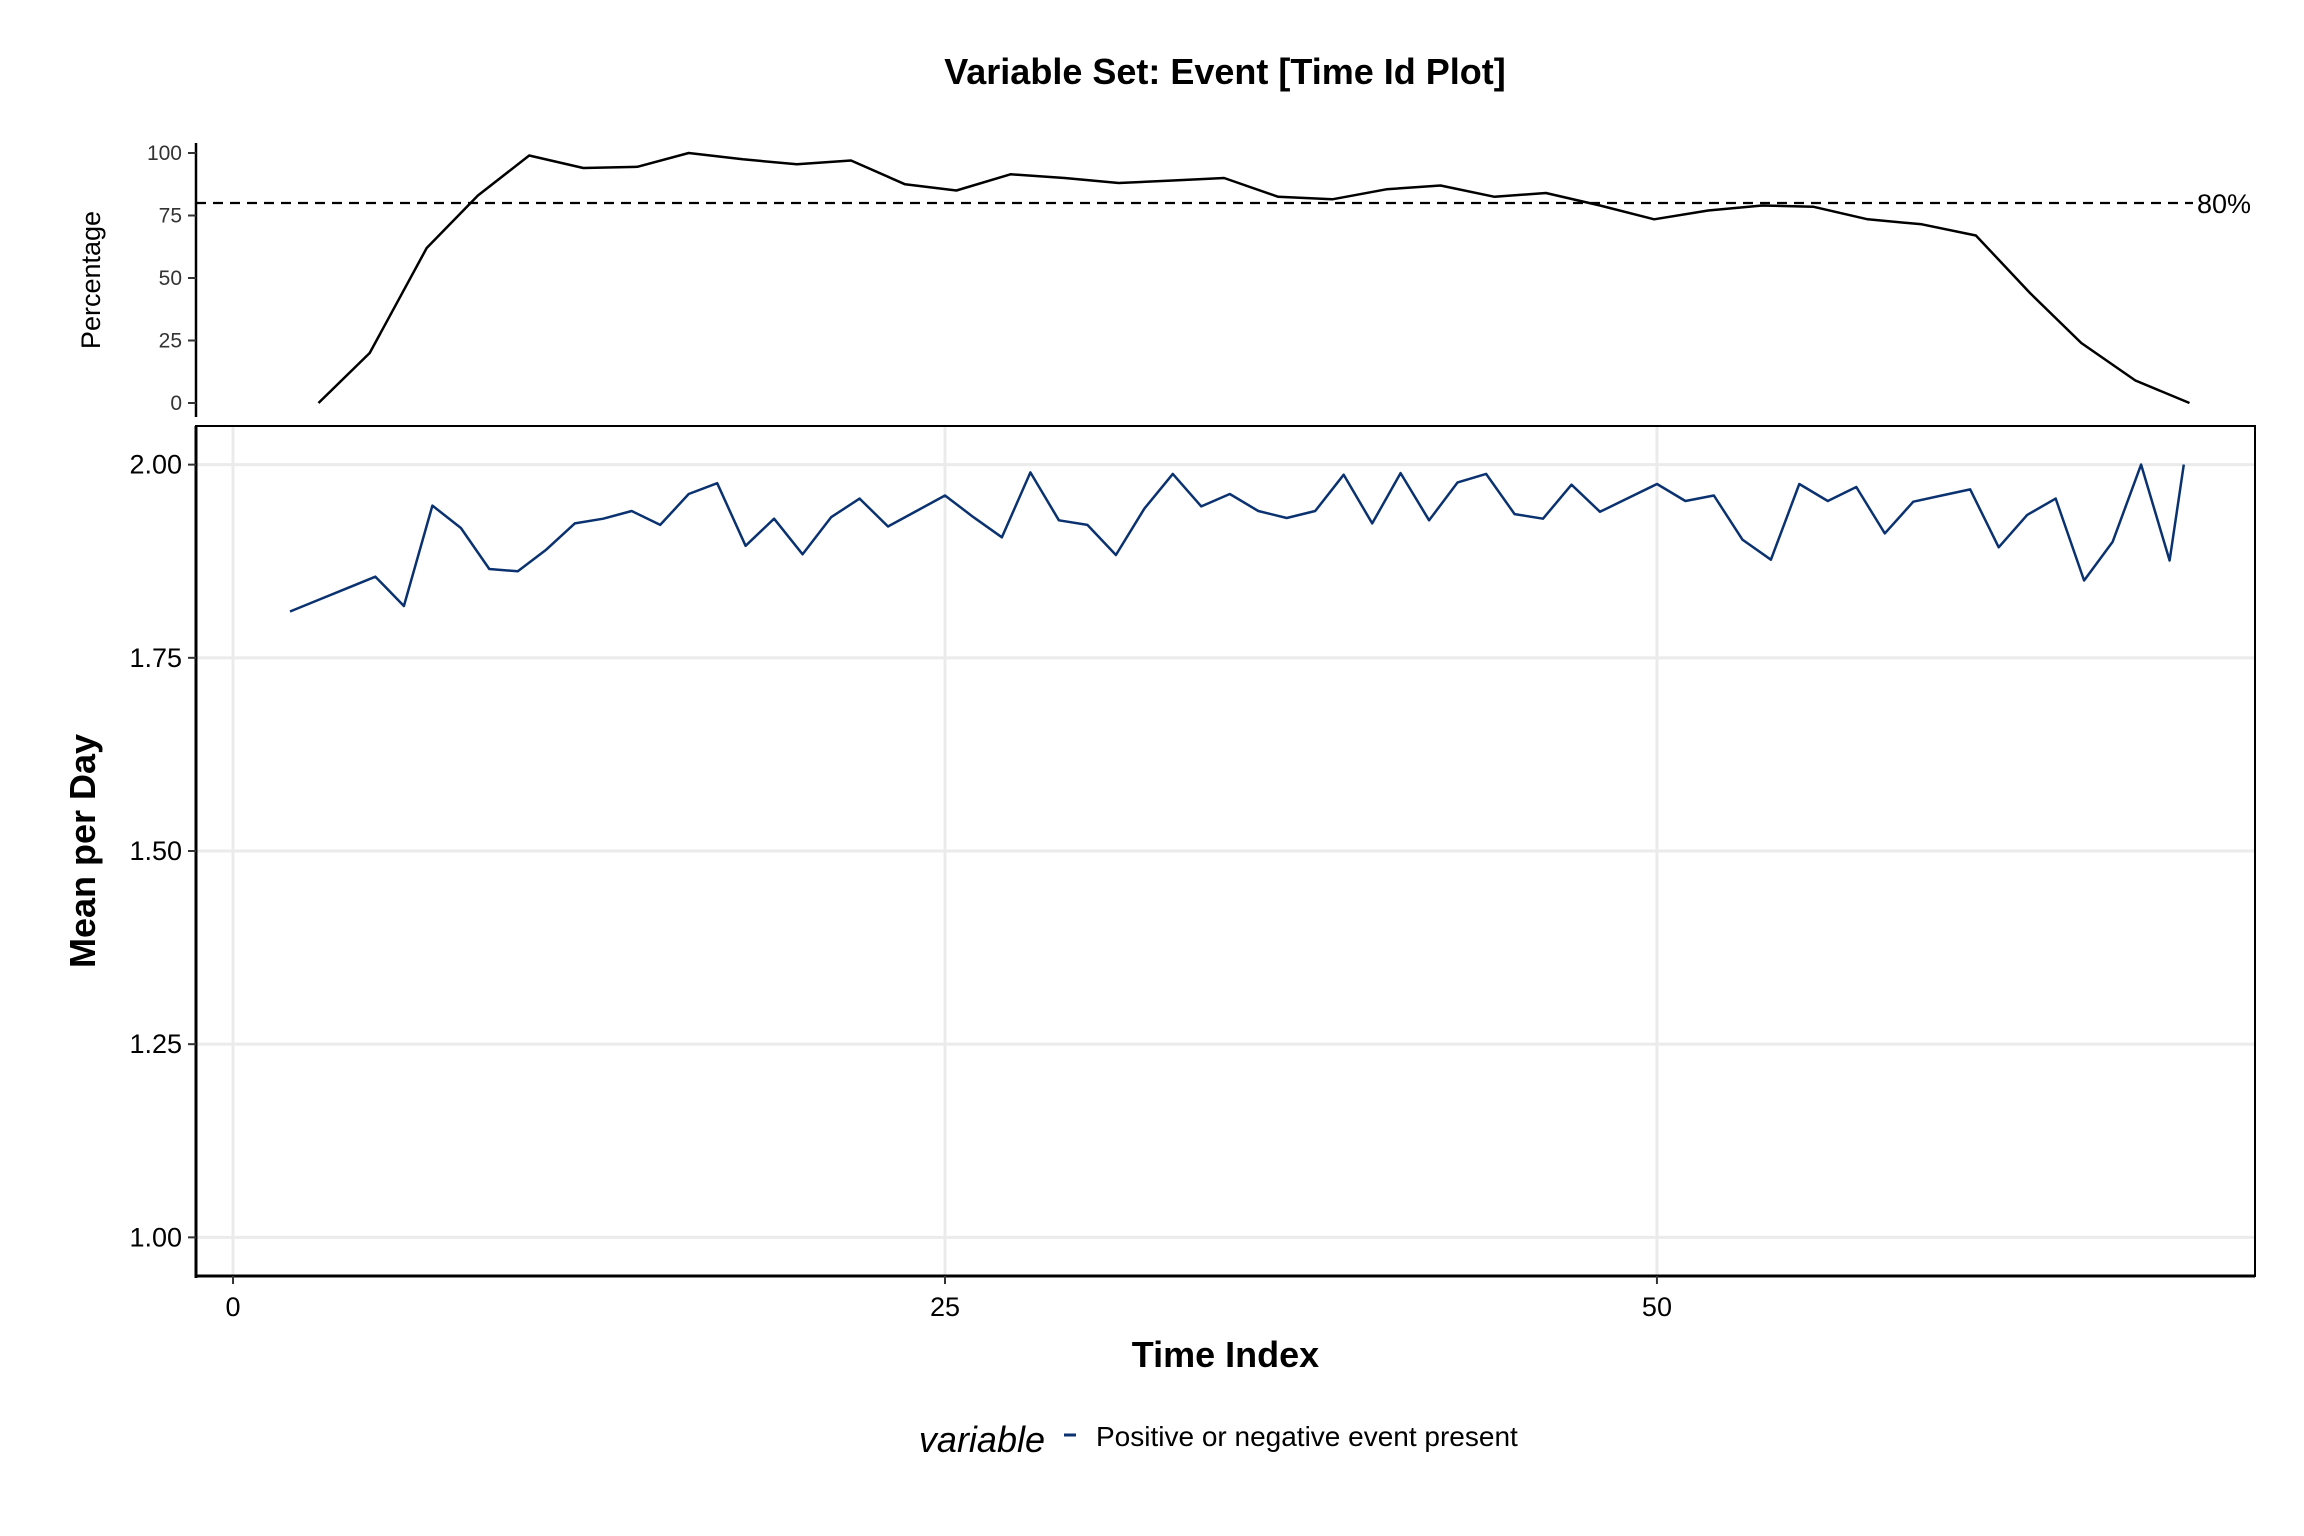  Describe the element at coordinates (2224, 204) in the screenshot. I see `reference-line-label: 80%` at that location.